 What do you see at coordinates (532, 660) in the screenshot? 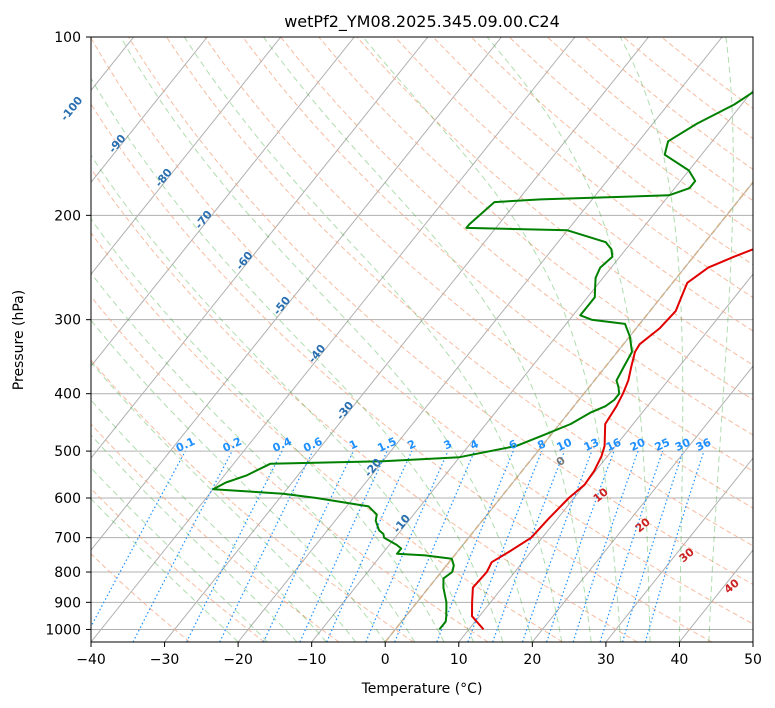
I see `x-tick-label: 20` at bounding box center [532, 660].